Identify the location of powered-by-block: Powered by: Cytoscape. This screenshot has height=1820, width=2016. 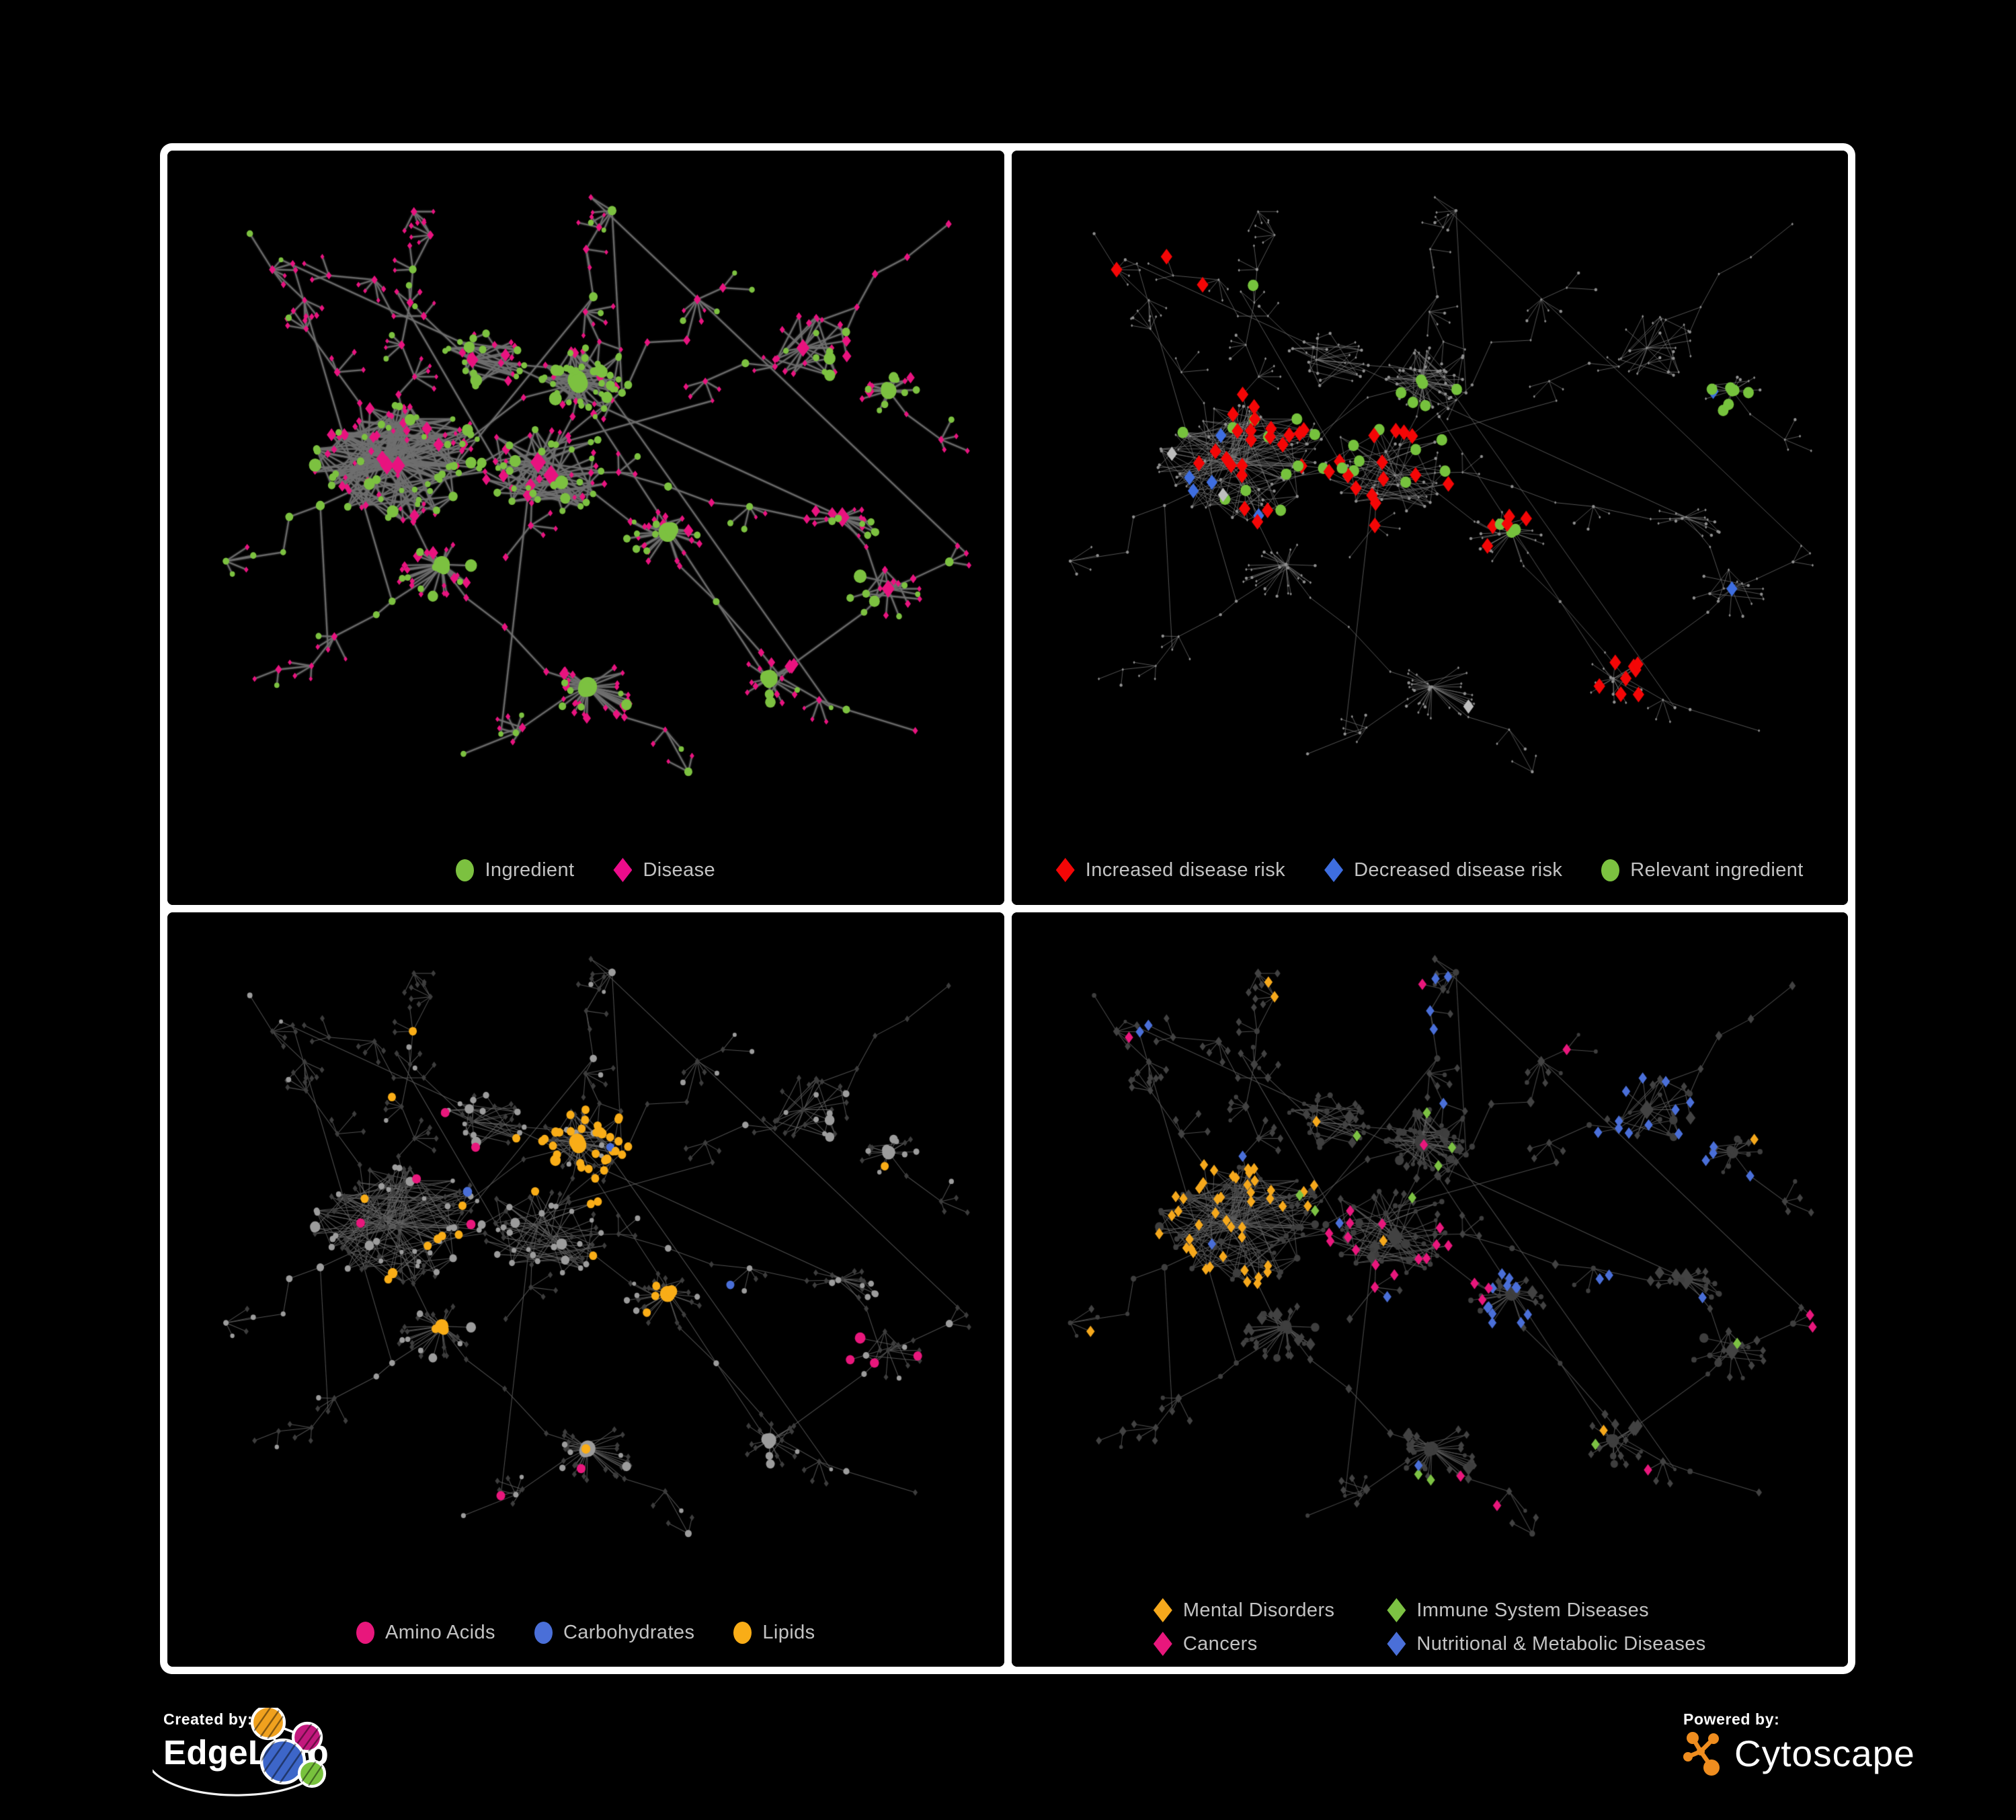
(1799, 1743).